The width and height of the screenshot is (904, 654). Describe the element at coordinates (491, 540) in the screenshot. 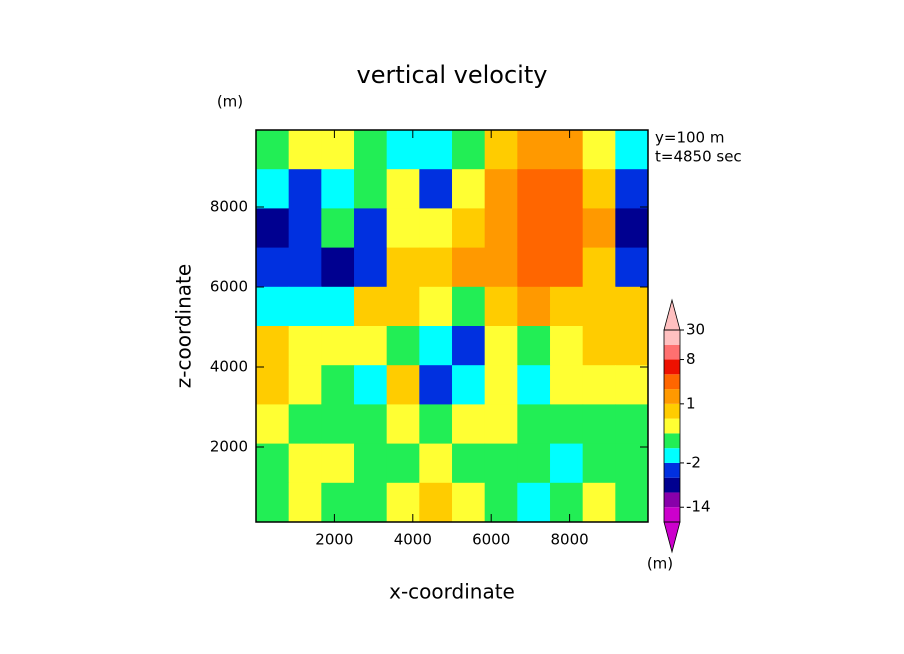

I see `x-tick-label: 6000` at that location.